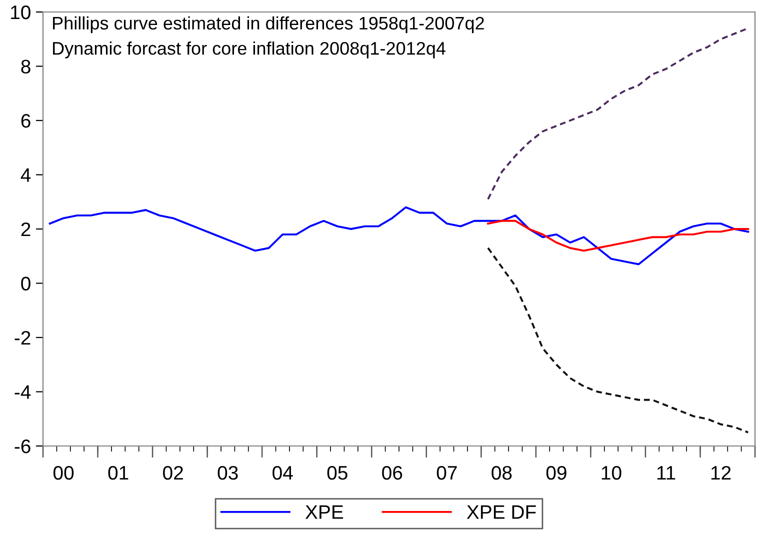 Image resolution: width=758 pixels, height=533 pixels. I want to click on x-tick-label: 01, so click(118, 473).